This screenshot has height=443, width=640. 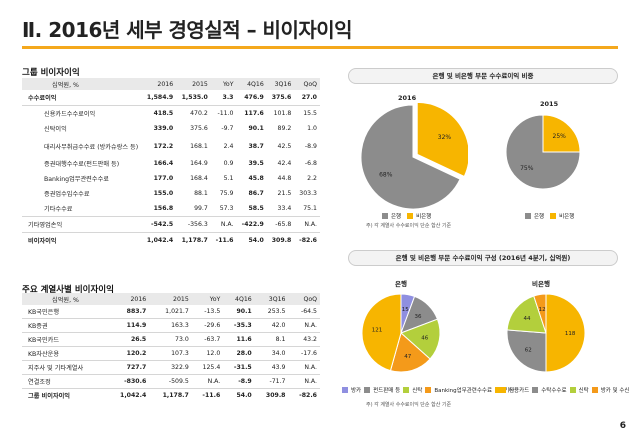 What do you see at coordinates (128, 381) in the screenshot?
I see `table-cell: -830.6` at bounding box center [128, 381].